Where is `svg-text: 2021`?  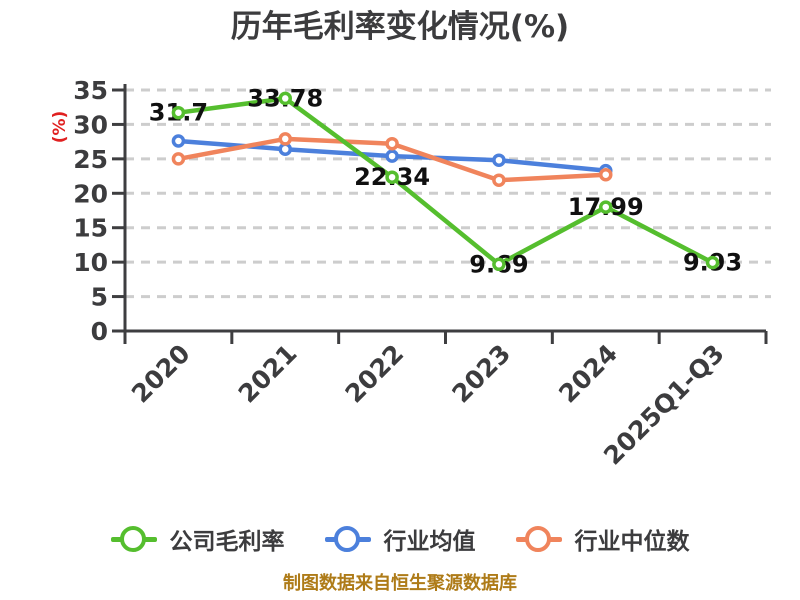
svg-text: 2021 is located at coordinates (268, 374).